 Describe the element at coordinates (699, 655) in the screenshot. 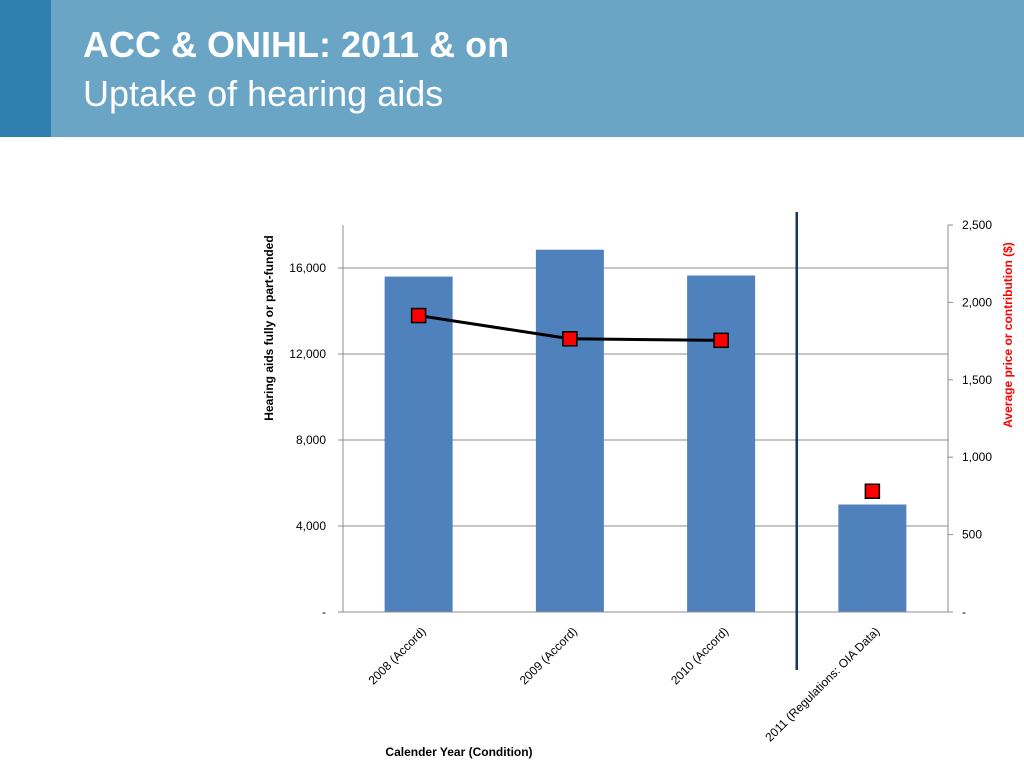

I see `x-tick-label: 2010 (Accord)` at that location.